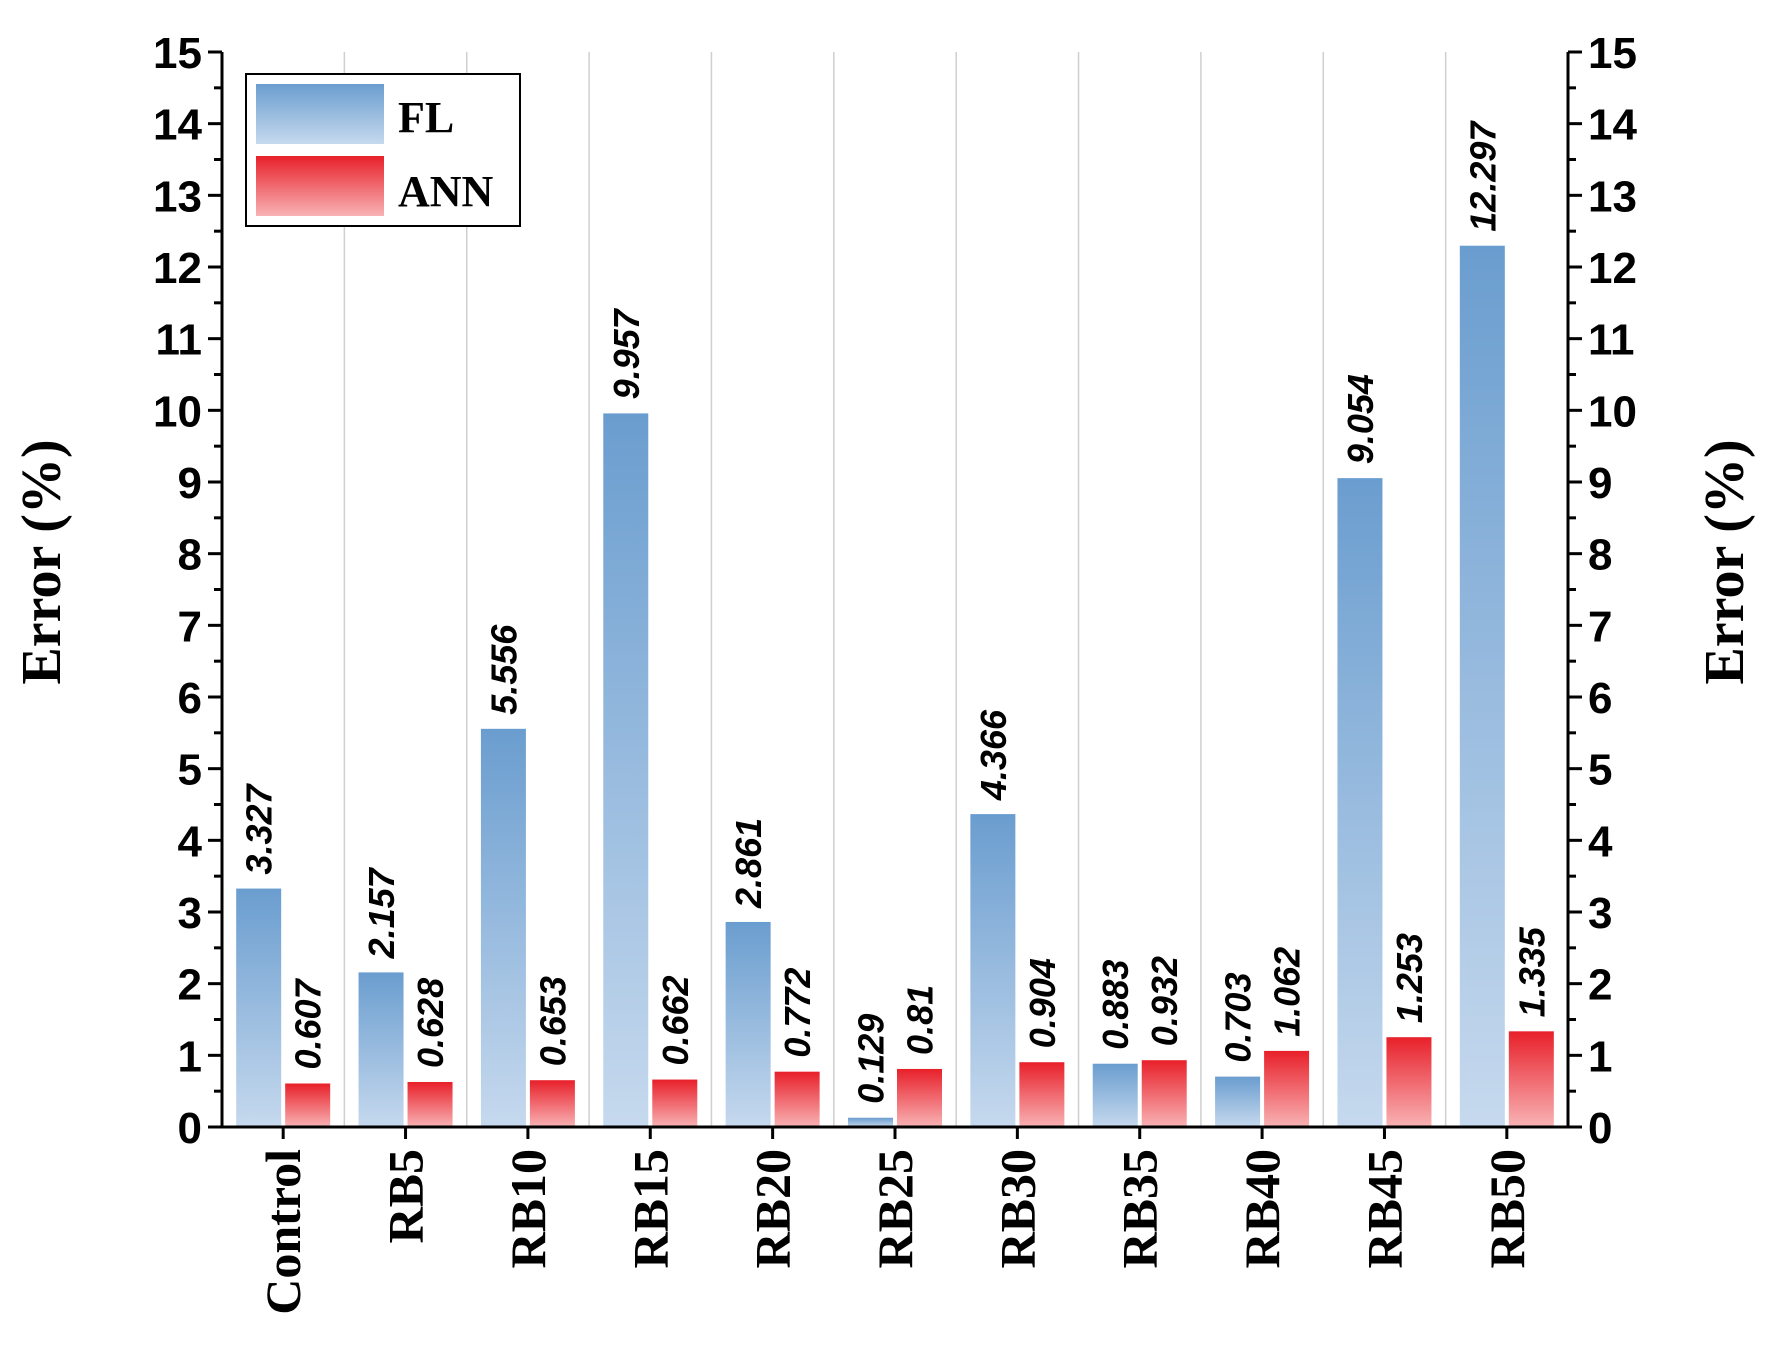 The width and height of the screenshot is (1768, 1366). I want to click on legend-label-ann: ANN, so click(446, 191).